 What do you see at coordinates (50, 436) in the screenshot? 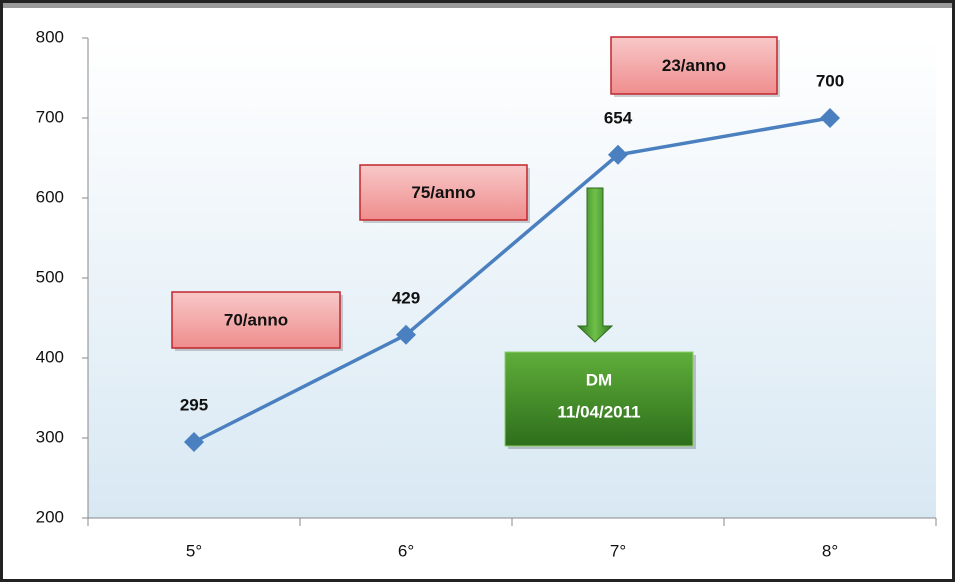
I see `y-tick-label: 300` at bounding box center [50, 436].